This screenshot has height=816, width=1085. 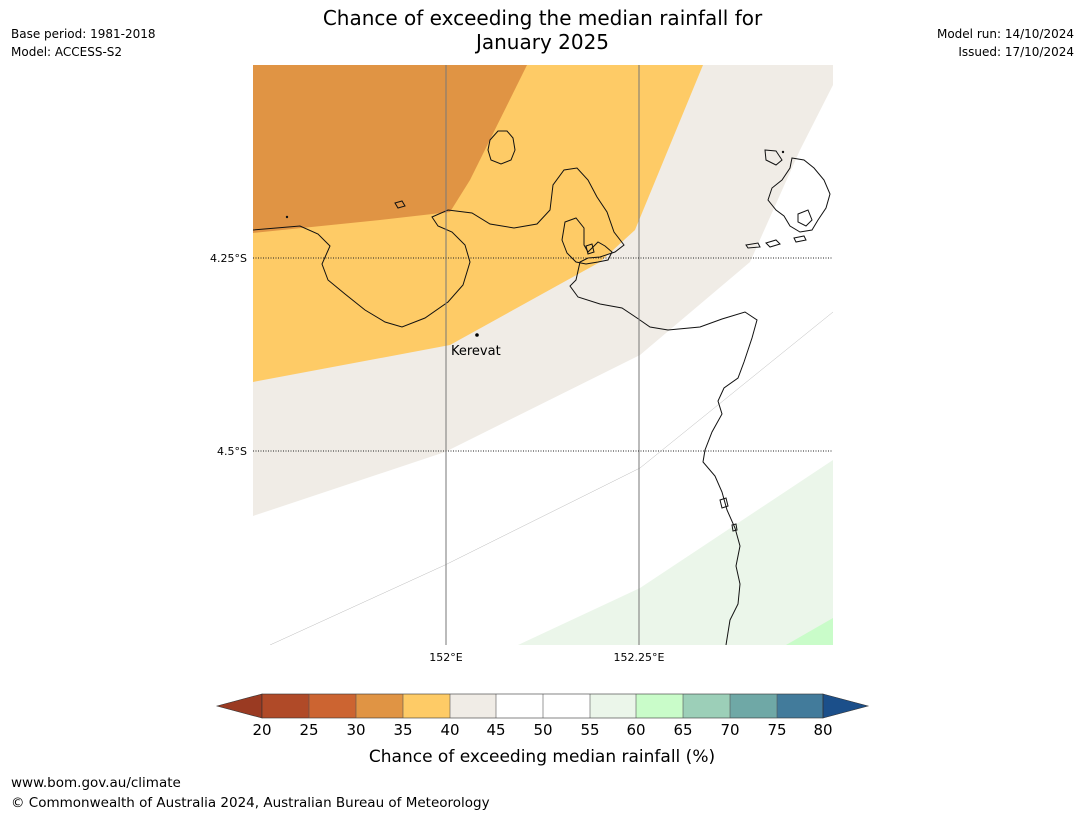 I want to click on title-line-2: January 2025, so click(x=542, y=42).